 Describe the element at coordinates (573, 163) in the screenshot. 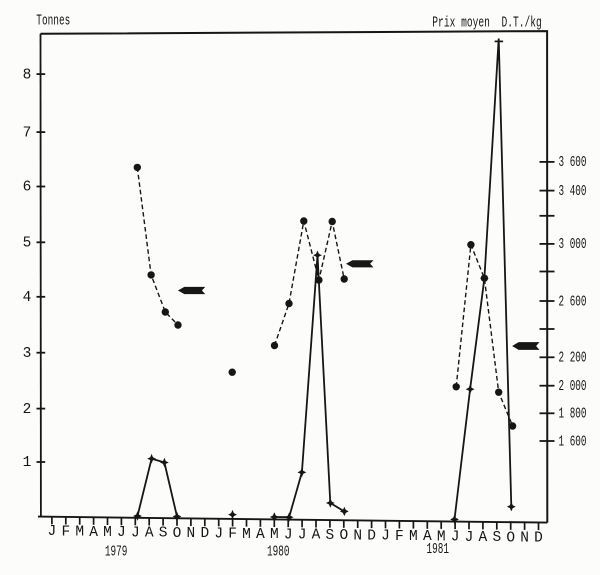

I see `svg-text: 3 600` at that location.